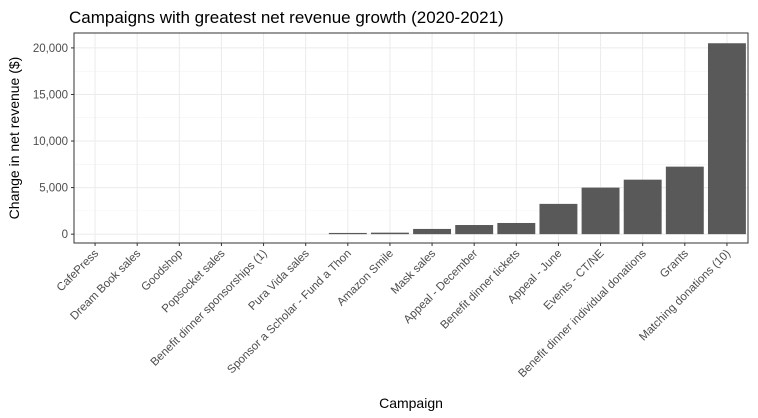  What do you see at coordinates (50, 142) in the screenshot?
I see `y-tick-label: 10,000` at bounding box center [50, 142].